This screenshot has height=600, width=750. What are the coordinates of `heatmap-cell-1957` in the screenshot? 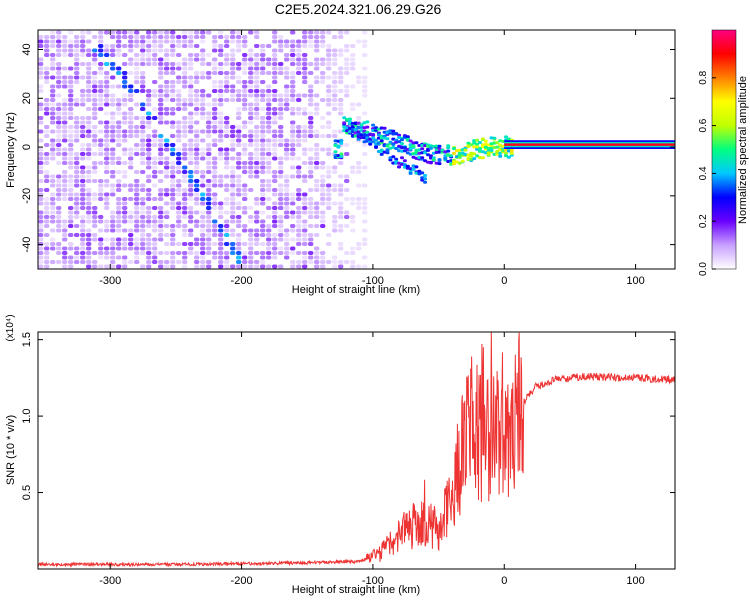 It's located at (335, 217).